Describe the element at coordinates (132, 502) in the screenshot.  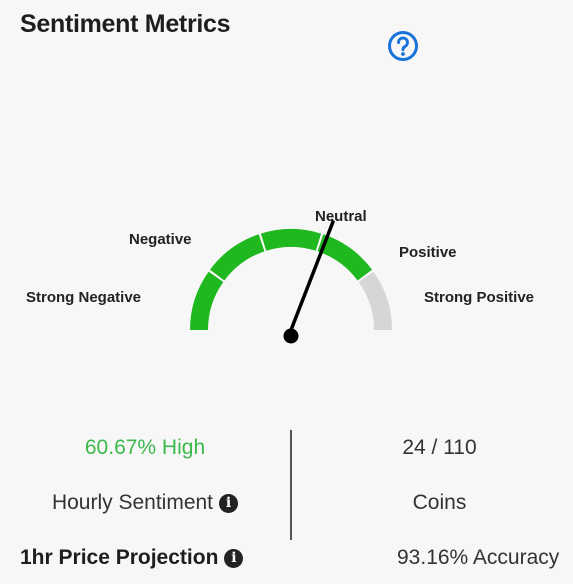
I see `hourly-sentiment-text: Hourly Sentiment` at that location.